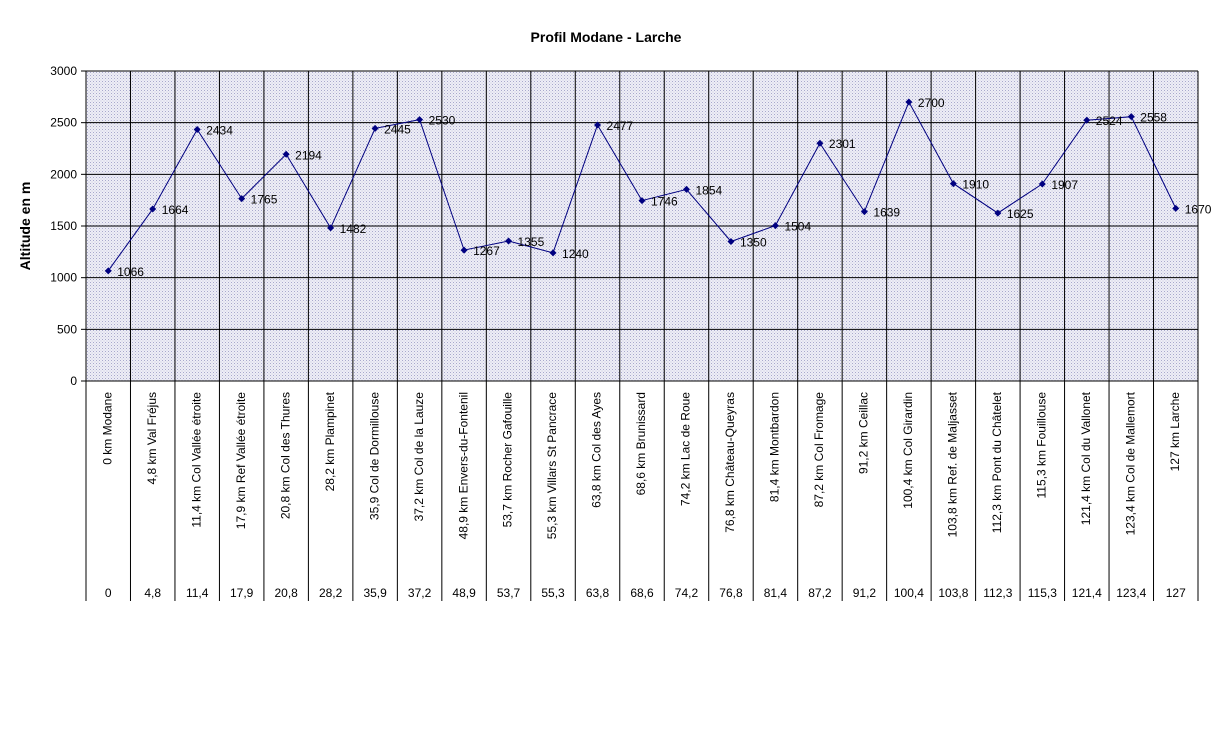  What do you see at coordinates (1176, 593) in the screenshot?
I see `distance-label: 127` at bounding box center [1176, 593].